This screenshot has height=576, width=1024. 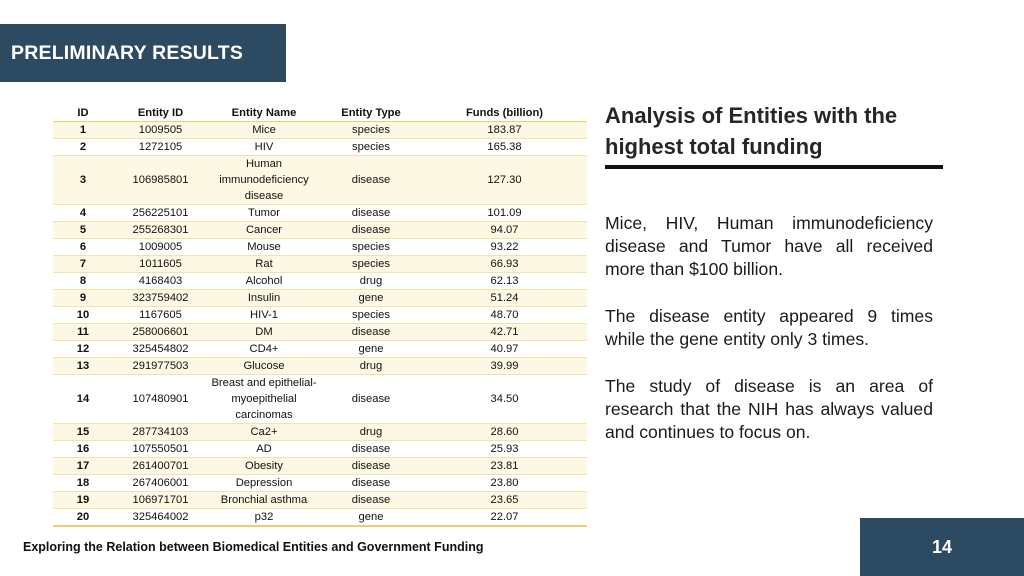 What do you see at coordinates (320, 230) in the screenshot?
I see `table-row: 5 255268301 Cancer disease 94.07` at bounding box center [320, 230].